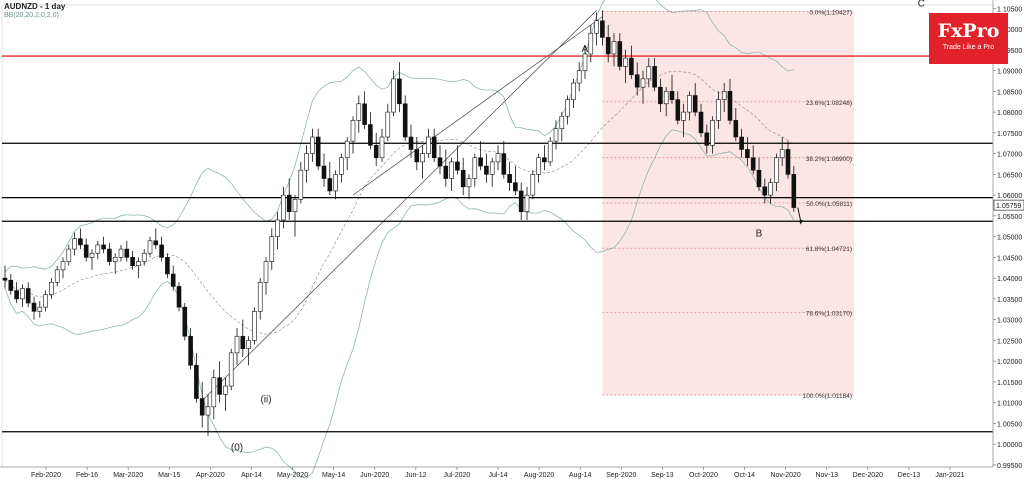 Image resolution: width=1024 pixels, height=479 pixels. I want to click on time-tick-label: Sep-2020, so click(621, 475).